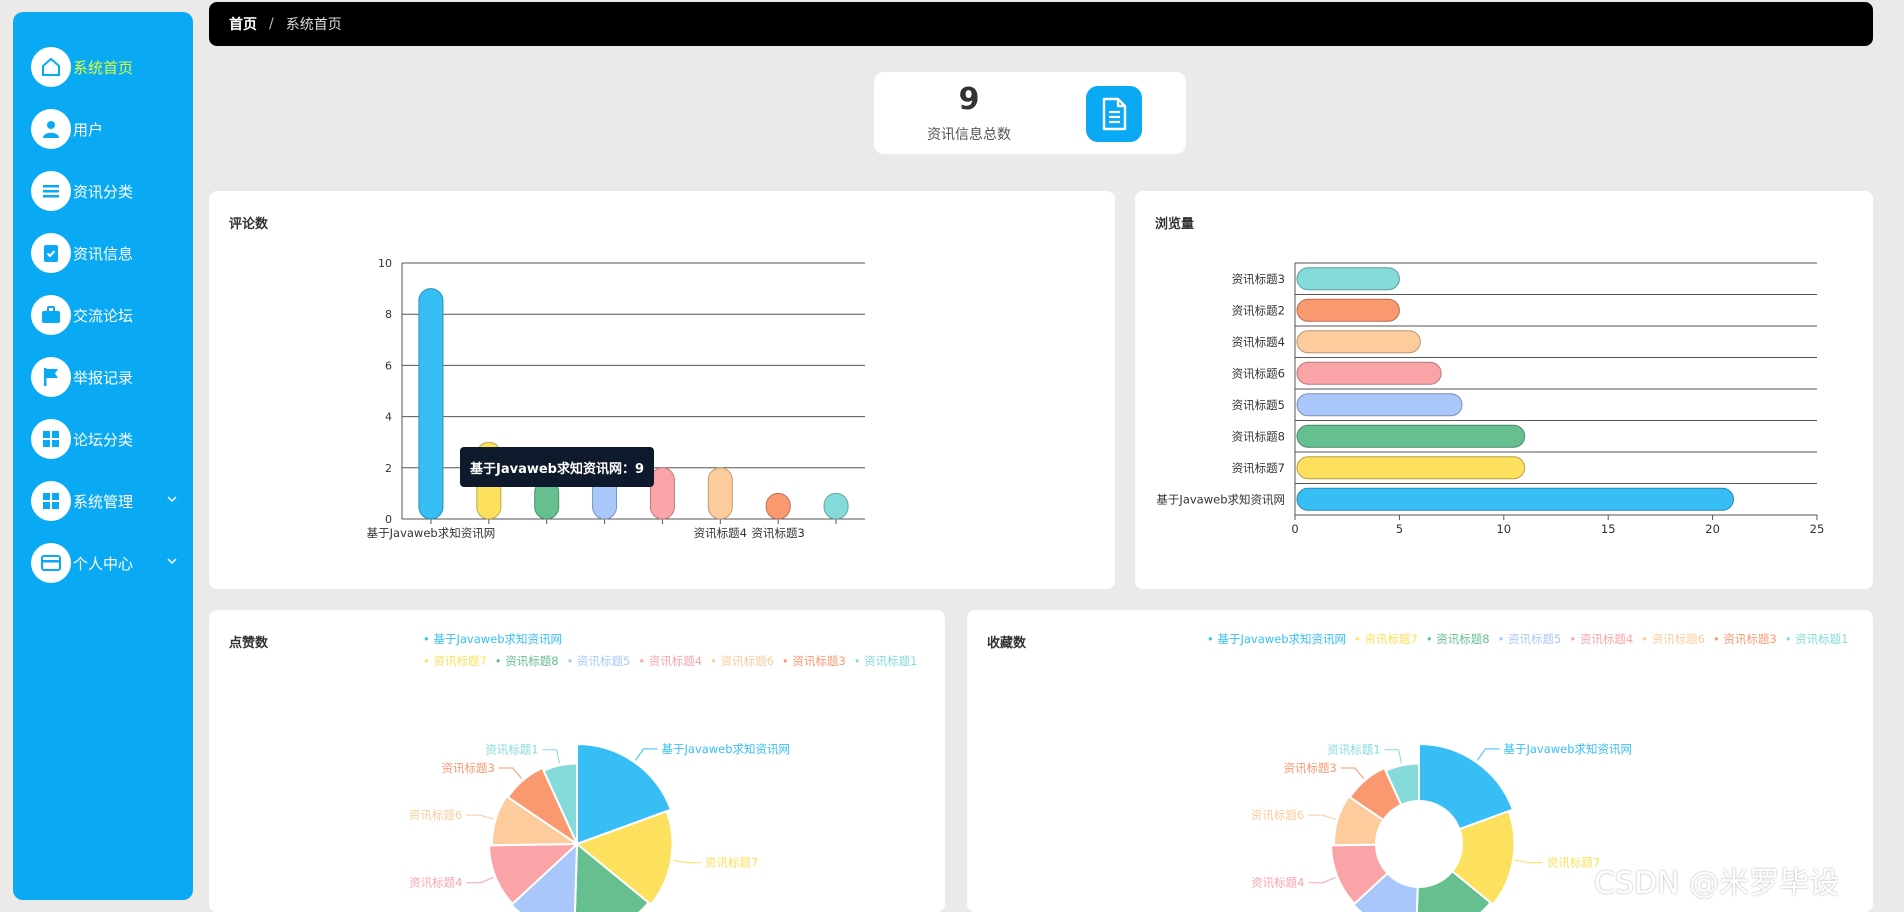  What do you see at coordinates (103, 315) in the screenshot?
I see `sidebar-item-forum: 交流论坛` at bounding box center [103, 315].